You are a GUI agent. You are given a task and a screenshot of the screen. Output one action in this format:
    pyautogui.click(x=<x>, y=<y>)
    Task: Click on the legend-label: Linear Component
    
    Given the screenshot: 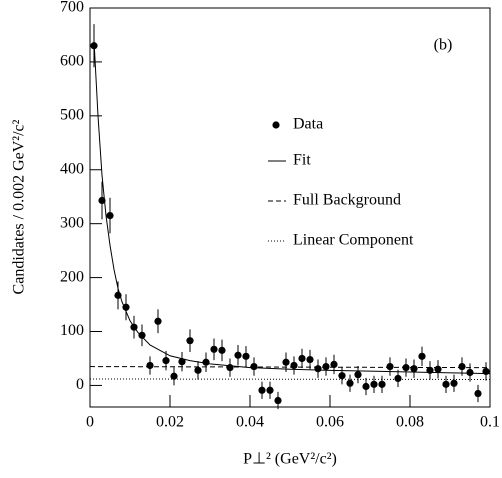 What is the action you would take?
    pyautogui.click(x=353, y=240)
    